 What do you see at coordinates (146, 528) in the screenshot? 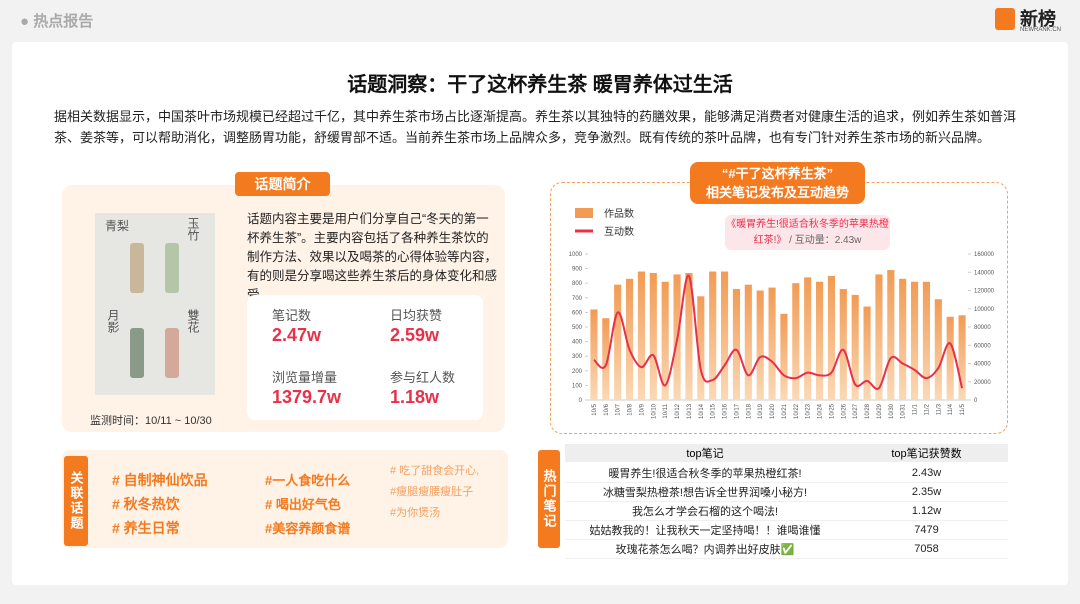
I see `related-topic: # 养生日常` at bounding box center [146, 528].